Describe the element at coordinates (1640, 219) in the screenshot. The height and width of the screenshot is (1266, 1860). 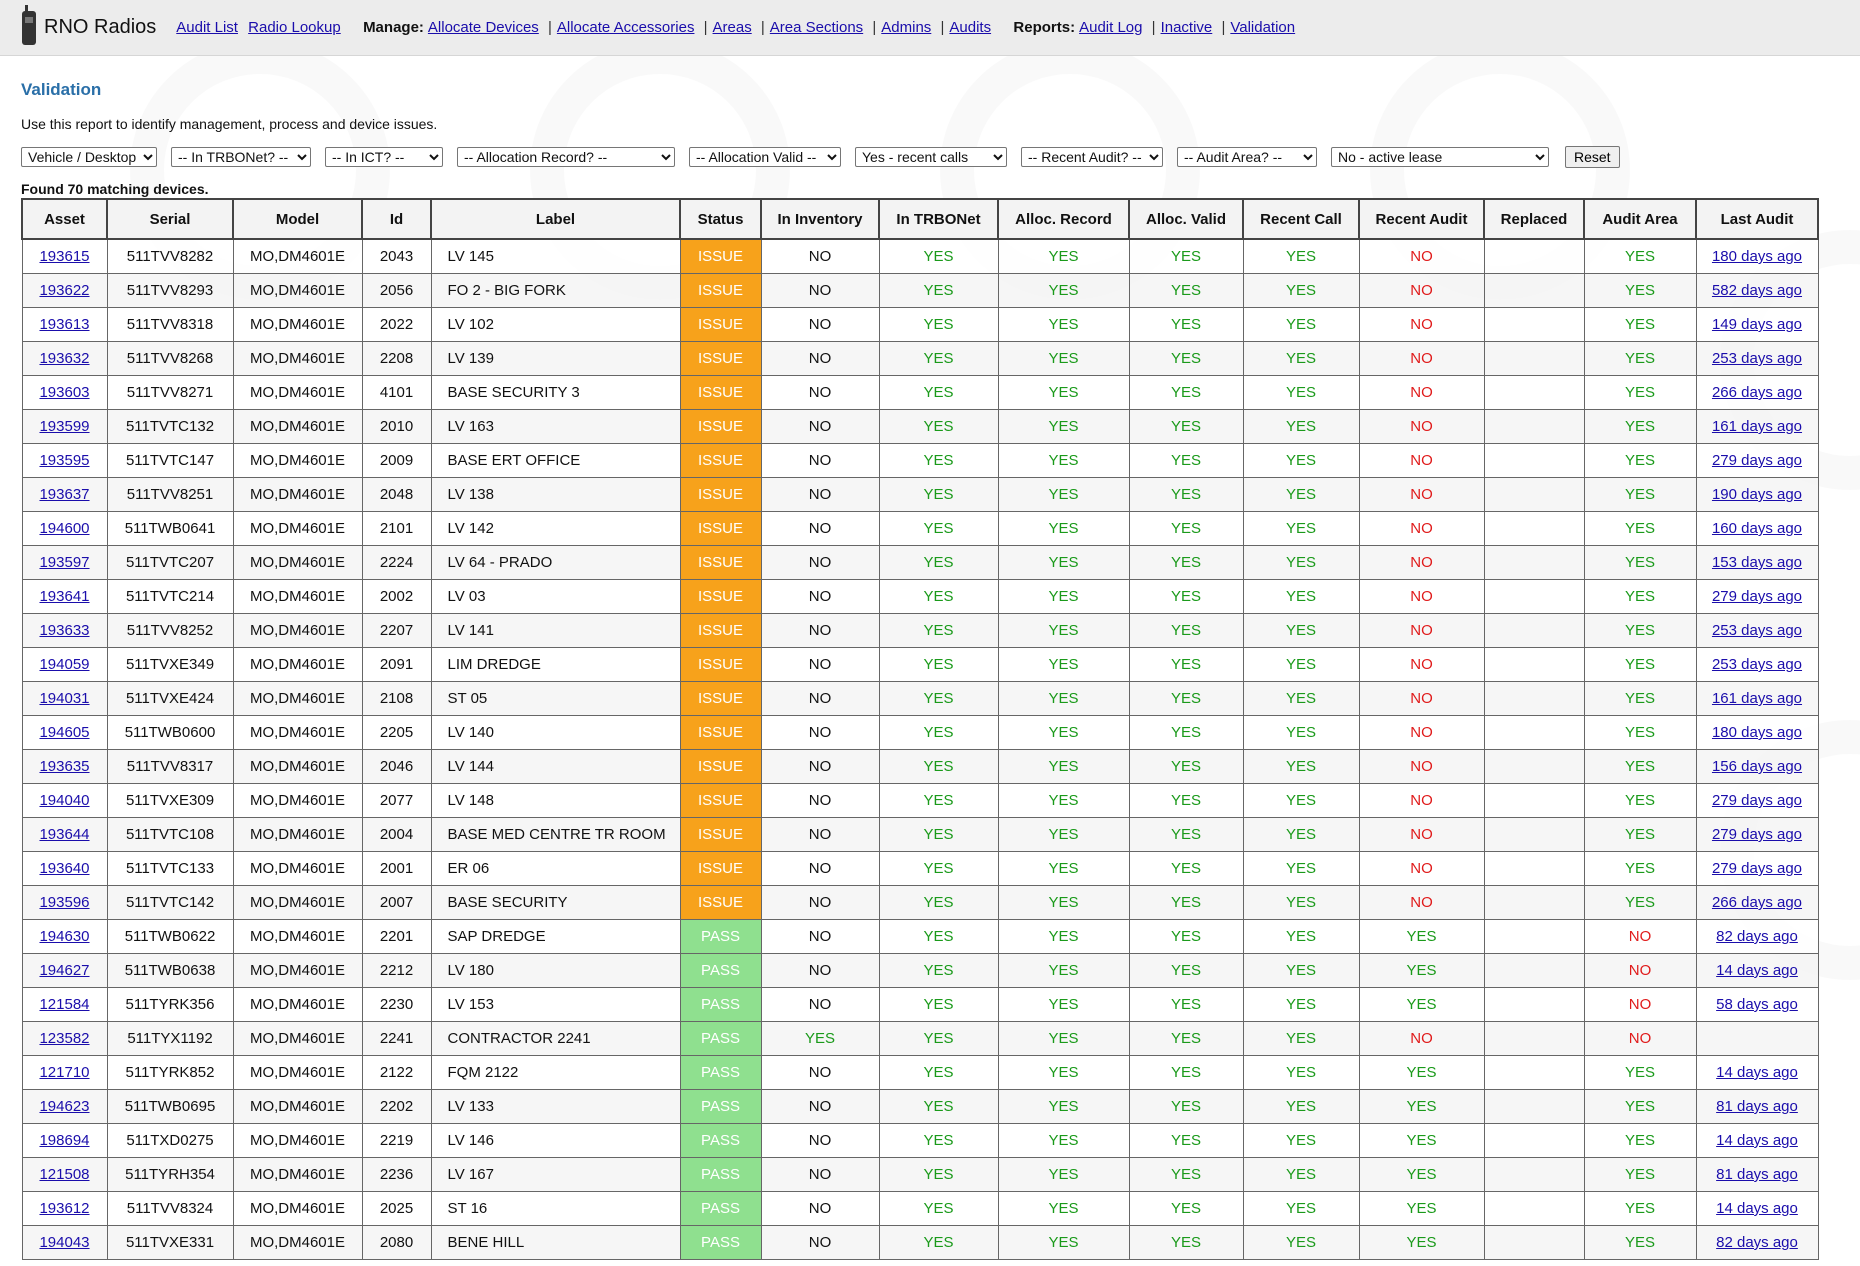
I see `column-header: Audit Area` at that location.